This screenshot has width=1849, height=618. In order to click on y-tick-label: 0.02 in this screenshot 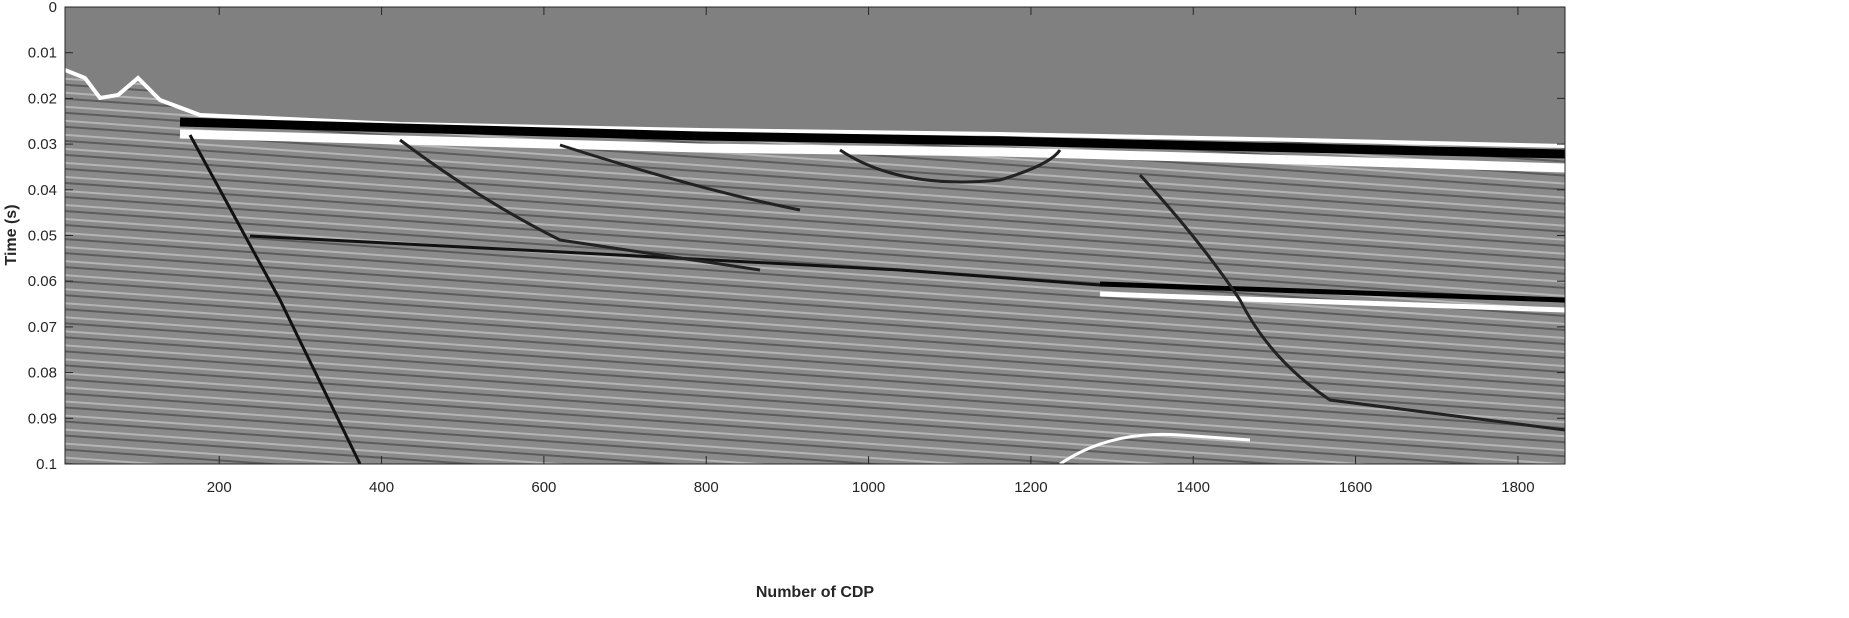, I will do `click(42, 98)`.